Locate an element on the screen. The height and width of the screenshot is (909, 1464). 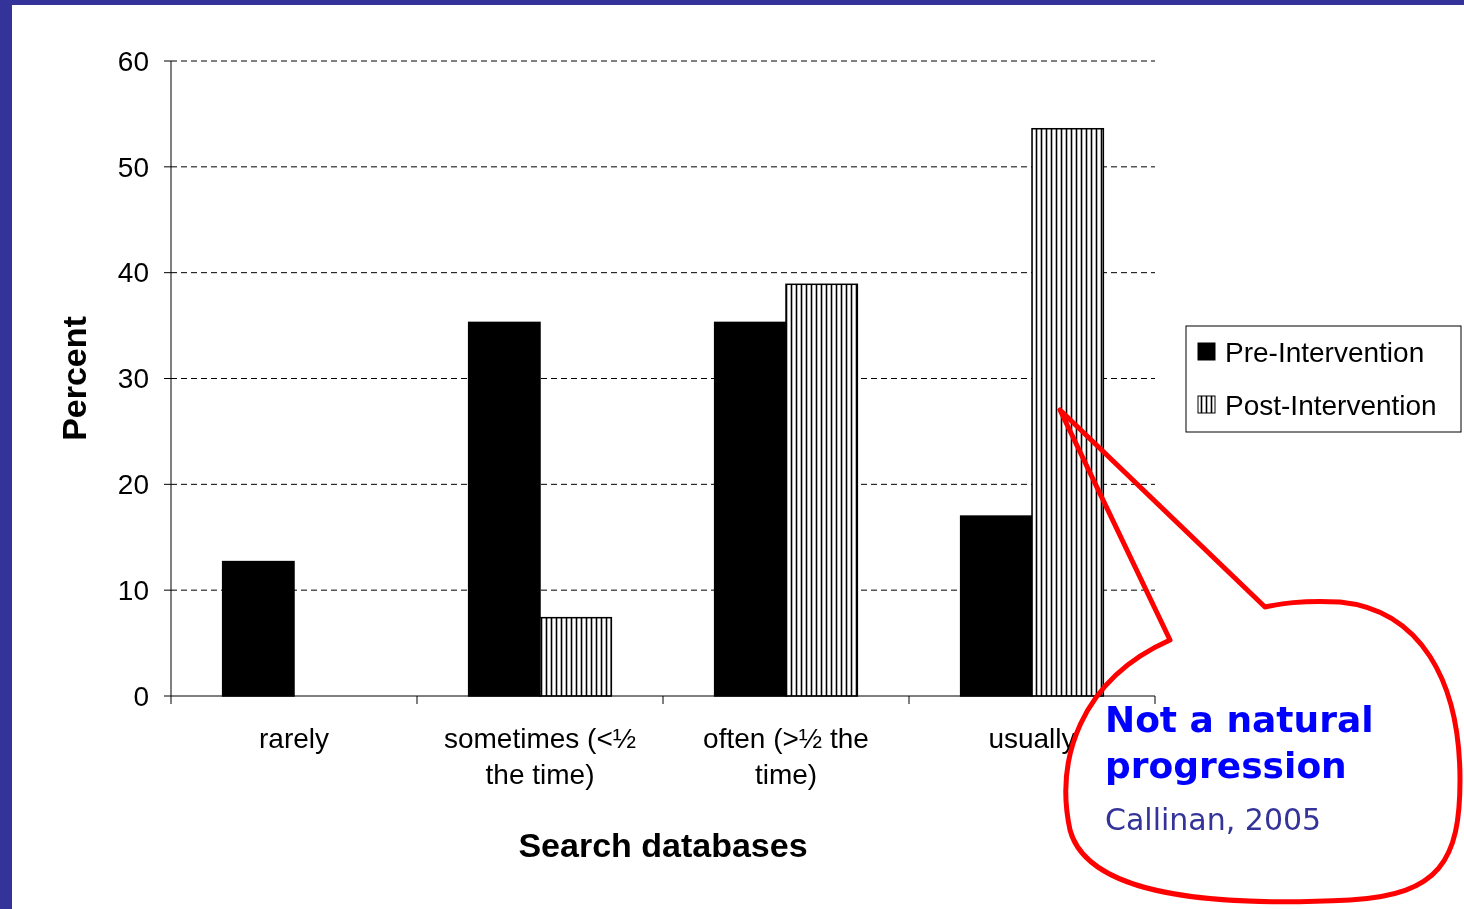
x-axis-title: Search databases is located at coordinates (663, 845).